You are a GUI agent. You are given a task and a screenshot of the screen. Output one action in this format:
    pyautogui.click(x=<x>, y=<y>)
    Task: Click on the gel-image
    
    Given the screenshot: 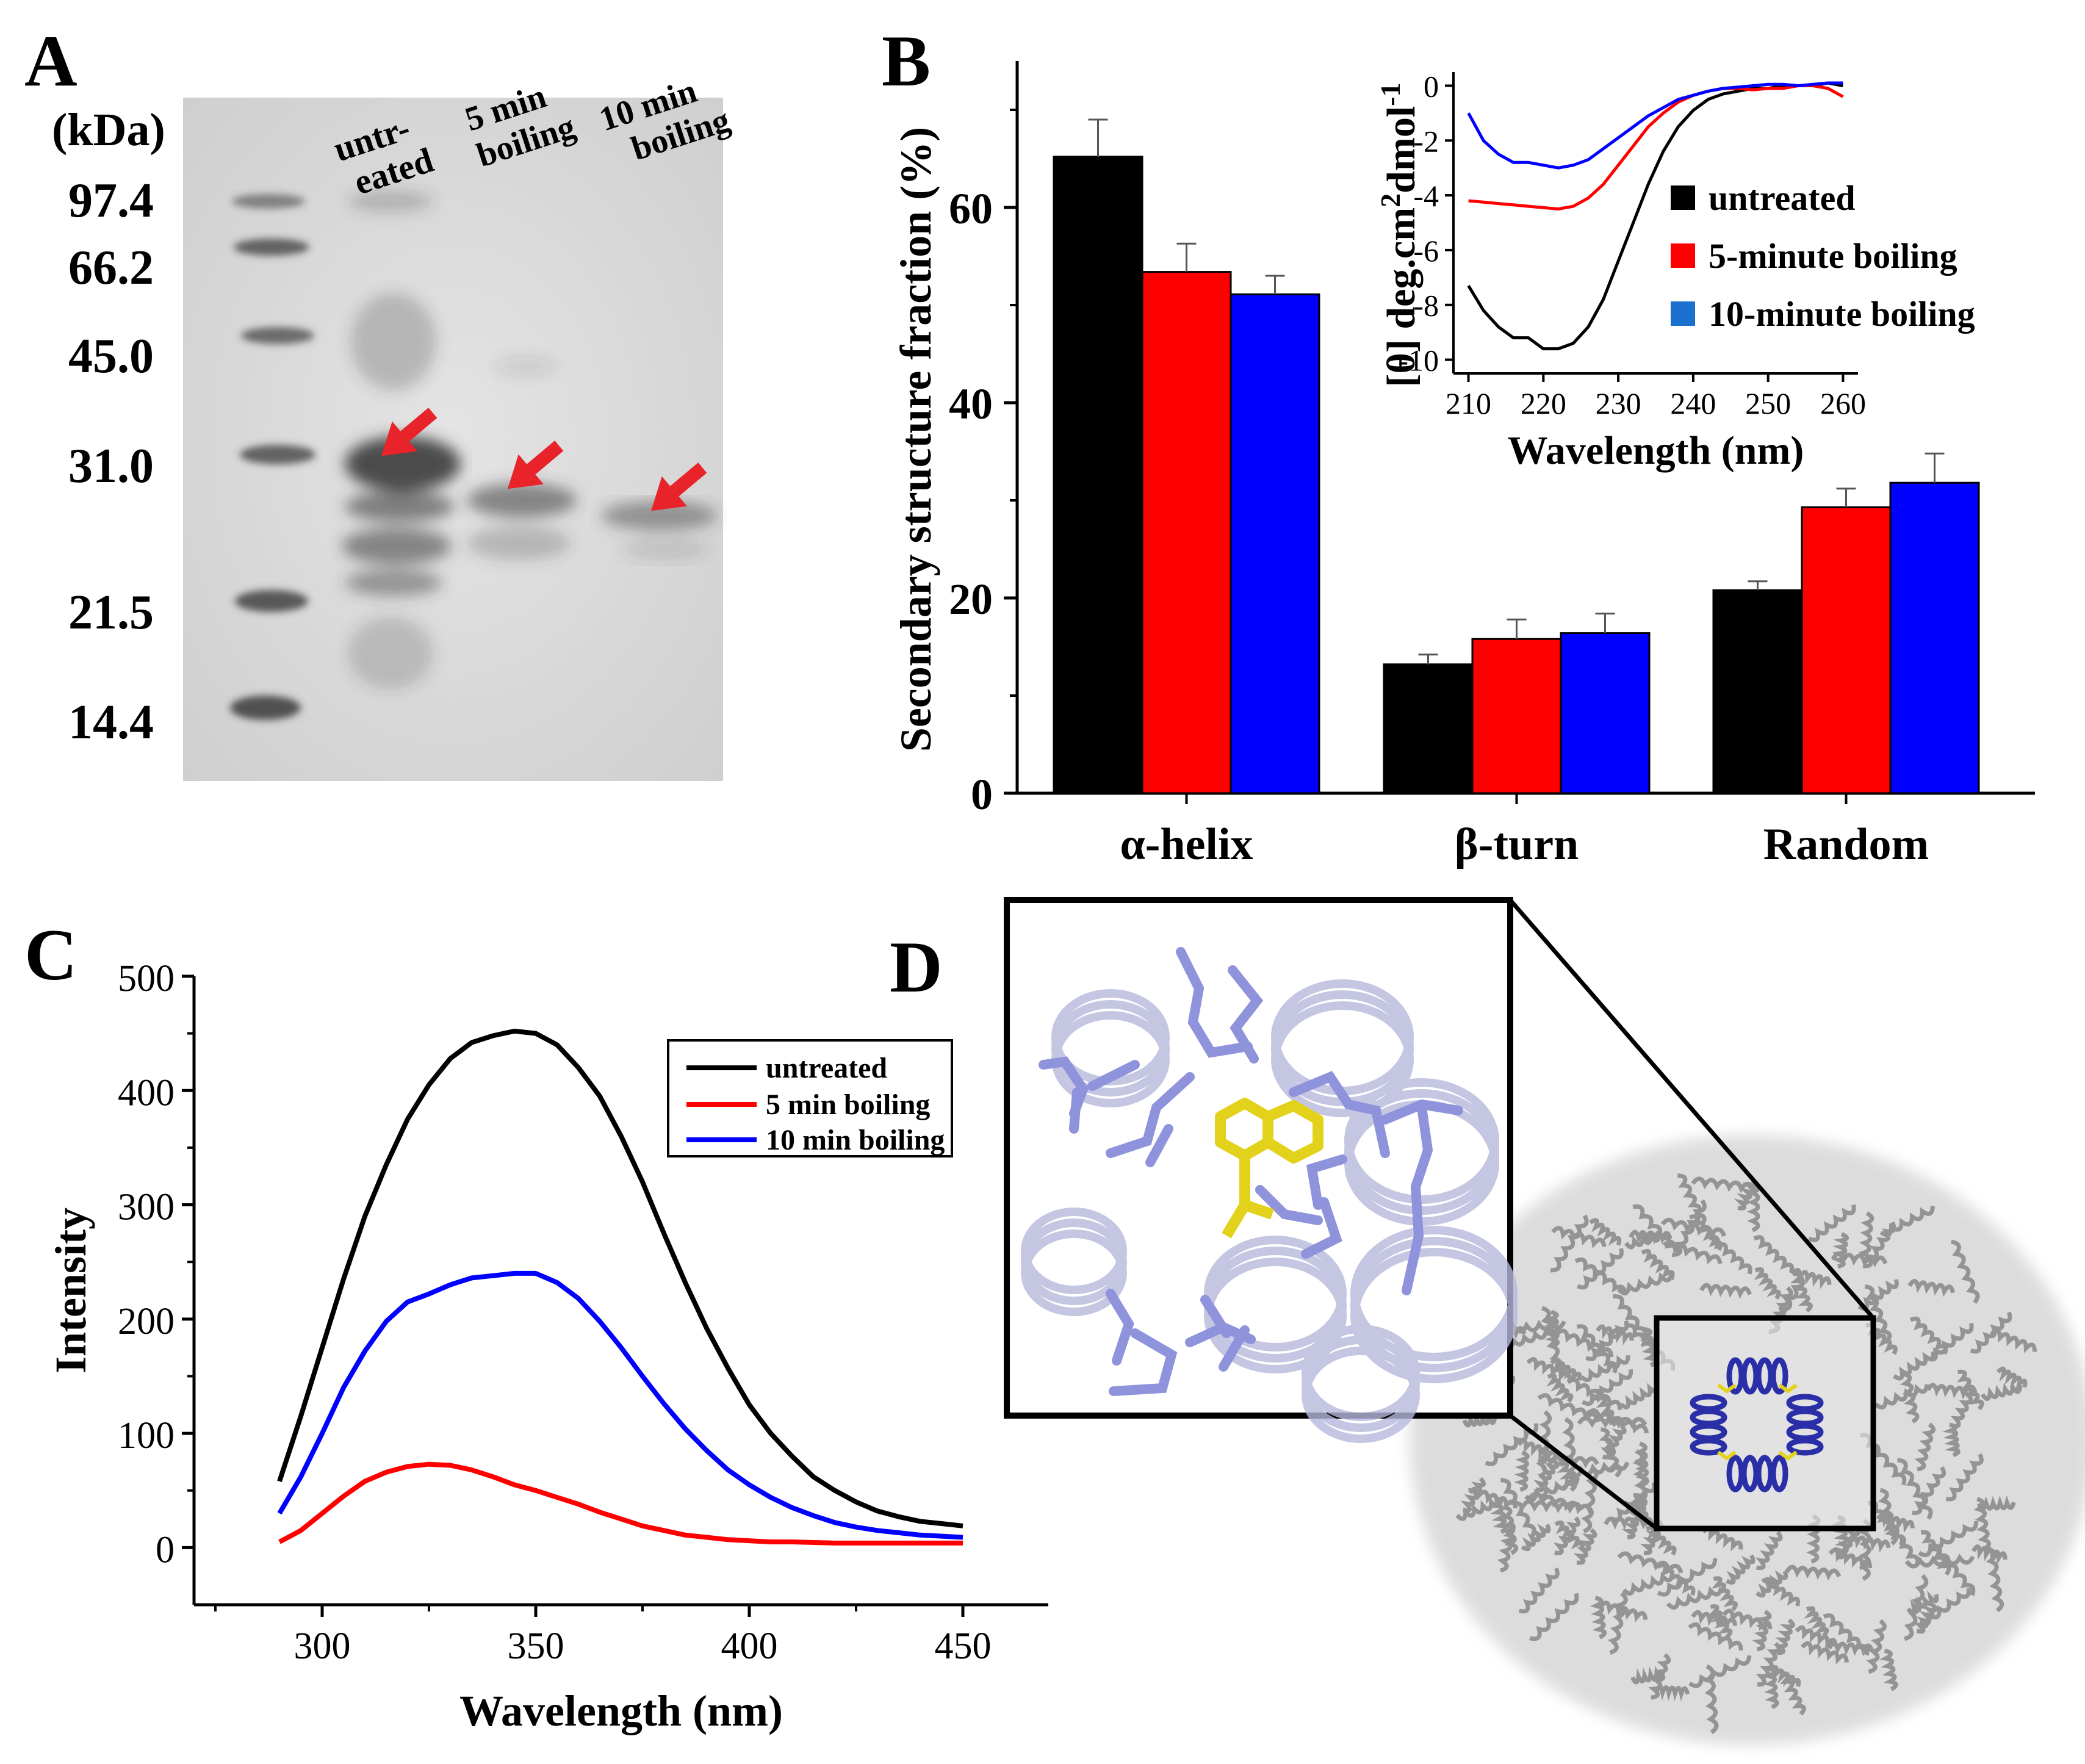 What is the action you would take?
    pyautogui.click(x=453, y=439)
    